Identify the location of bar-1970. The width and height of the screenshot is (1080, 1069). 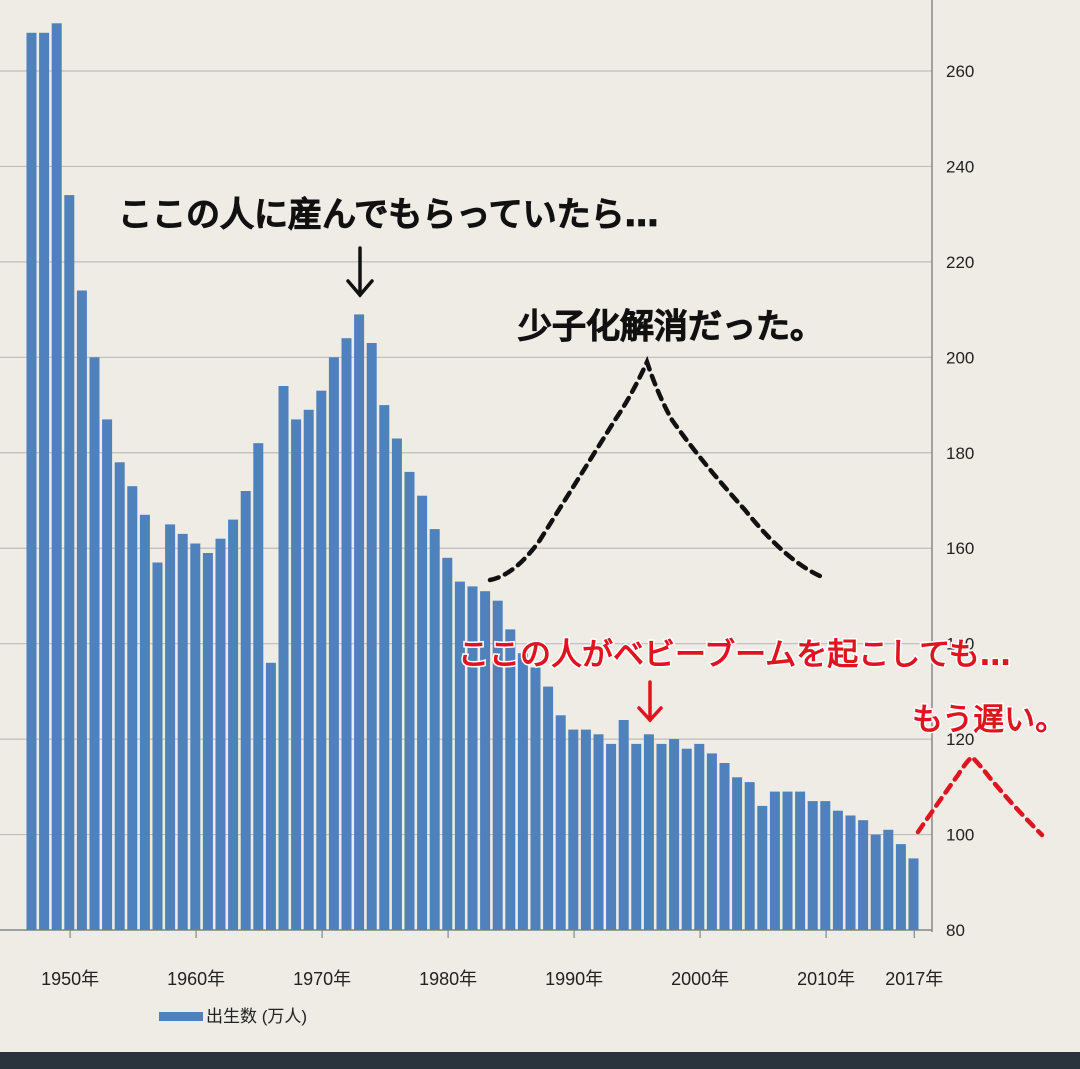
(321, 660).